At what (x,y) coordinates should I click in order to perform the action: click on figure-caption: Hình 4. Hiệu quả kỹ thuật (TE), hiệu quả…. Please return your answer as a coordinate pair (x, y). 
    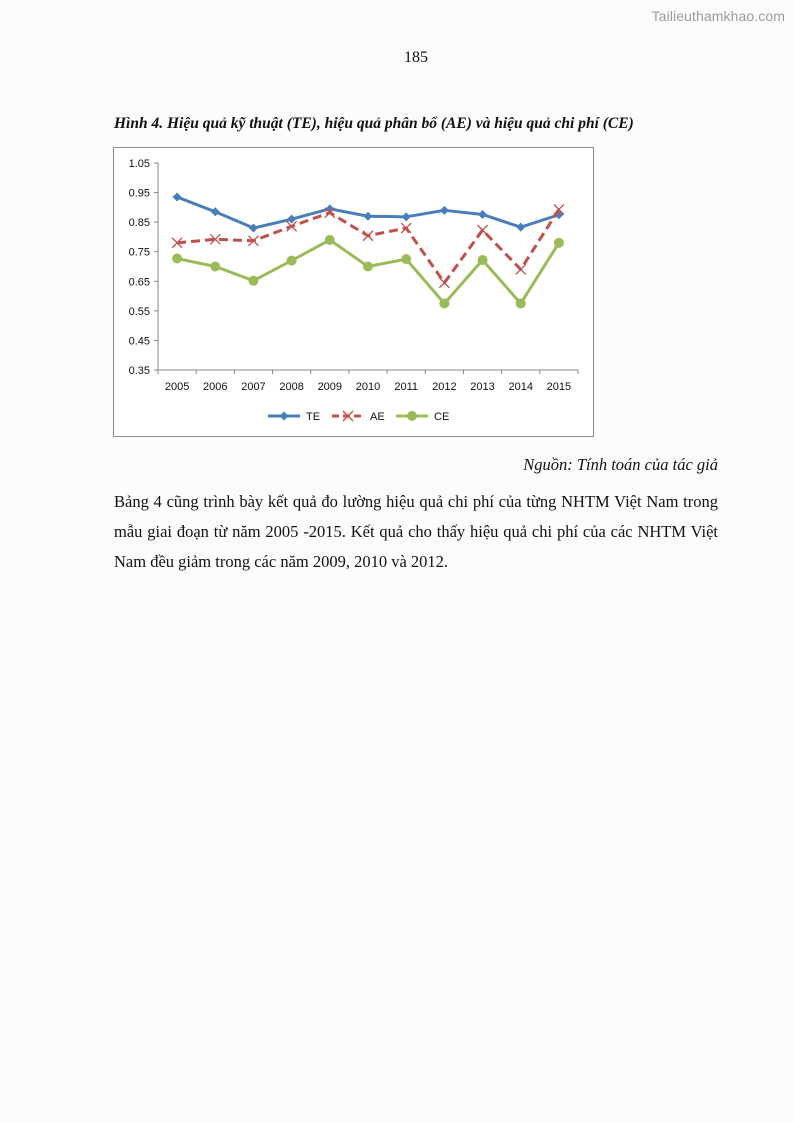
    Looking at the image, I should click on (374, 123).